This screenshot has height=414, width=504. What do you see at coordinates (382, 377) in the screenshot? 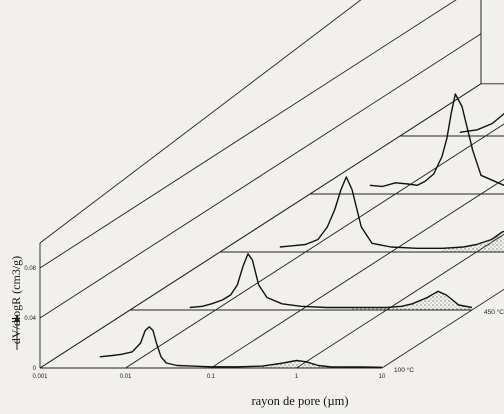
I see `x-tick-label: 10` at bounding box center [382, 377].